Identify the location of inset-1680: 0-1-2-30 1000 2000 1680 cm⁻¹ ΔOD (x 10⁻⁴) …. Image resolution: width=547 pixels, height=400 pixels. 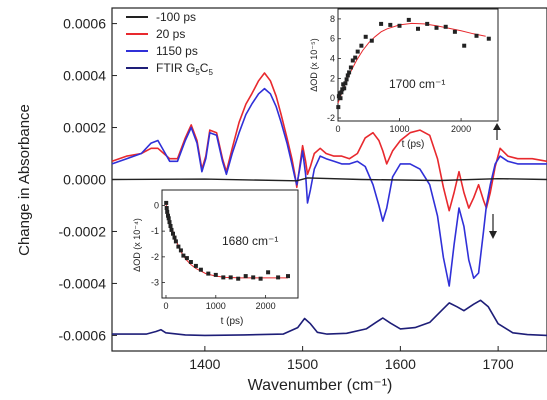
(215, 258).